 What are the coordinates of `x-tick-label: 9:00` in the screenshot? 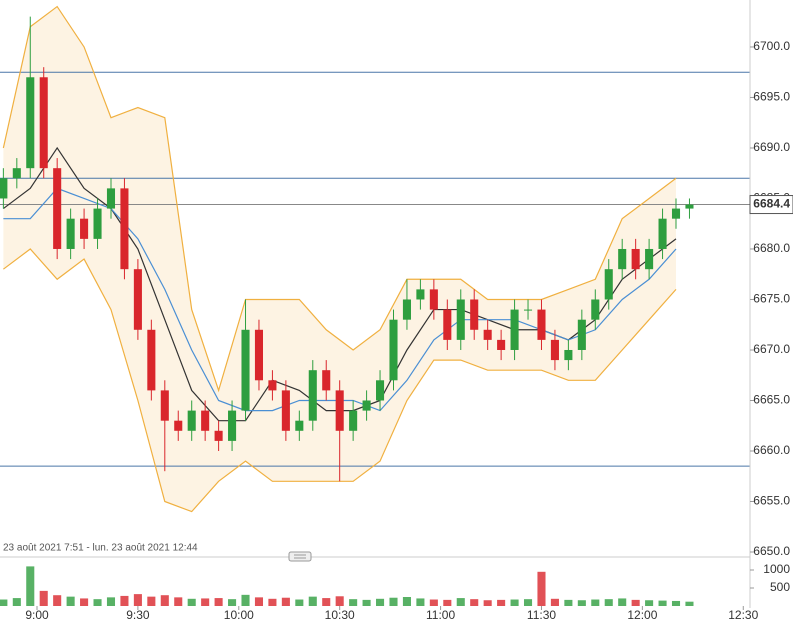 It's located at (37, 615).